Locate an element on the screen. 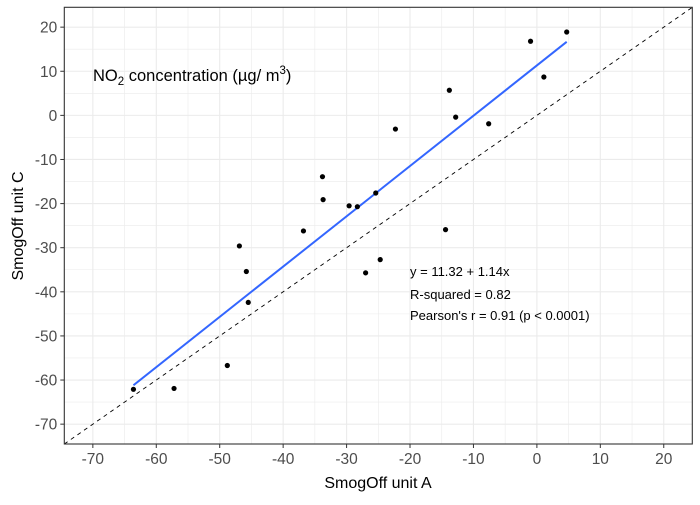 The height and width of the screenshot is (505, 700). x-tick-label: 0 is located at coordinates (537, 459).